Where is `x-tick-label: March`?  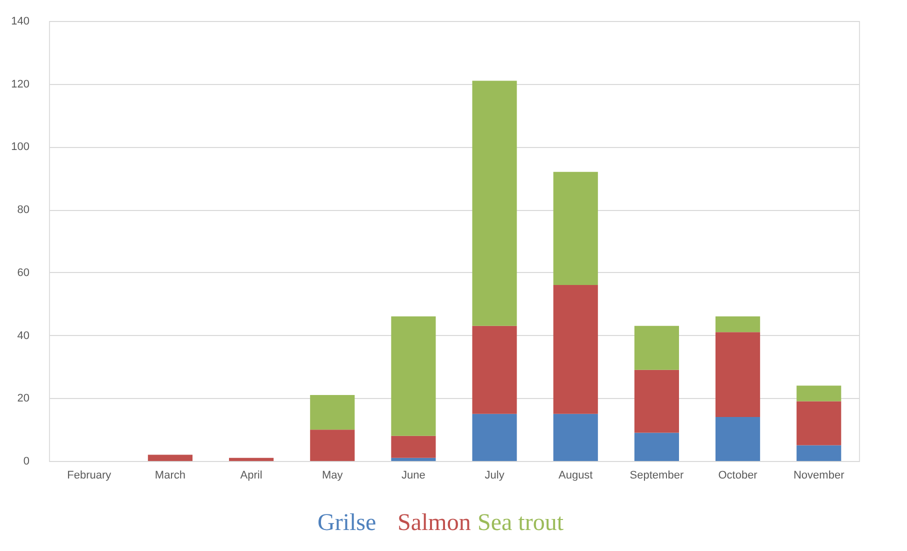 x-tick-label: March is located at coordinates (170, 476).